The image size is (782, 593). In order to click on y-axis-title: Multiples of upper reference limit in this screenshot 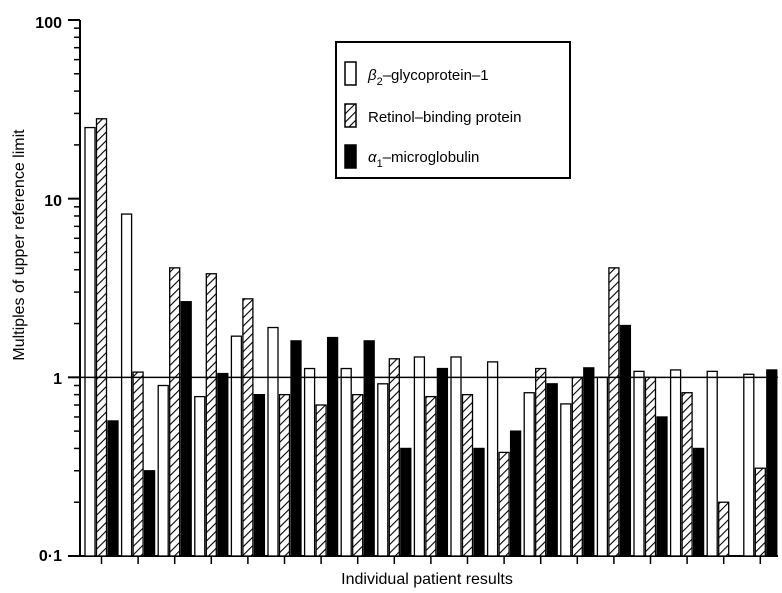, I will do `click(19, 245)`.